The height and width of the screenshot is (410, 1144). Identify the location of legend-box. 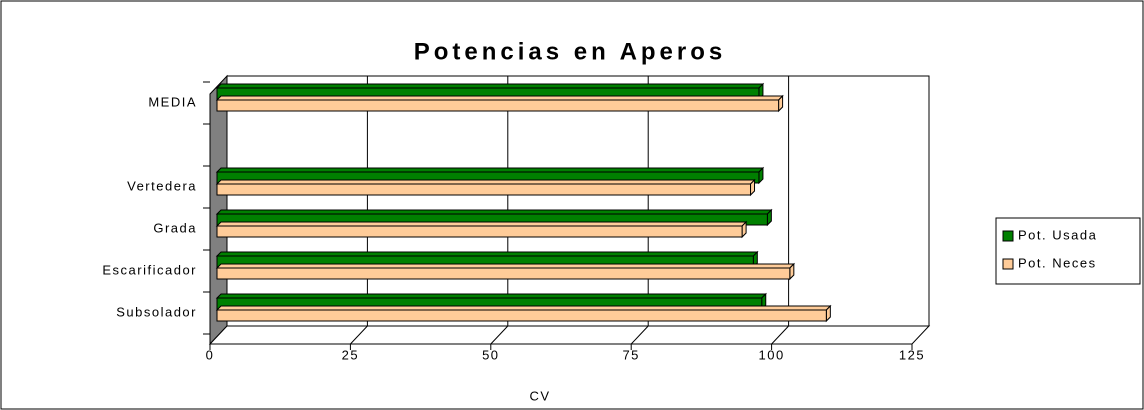
(1068, 251).